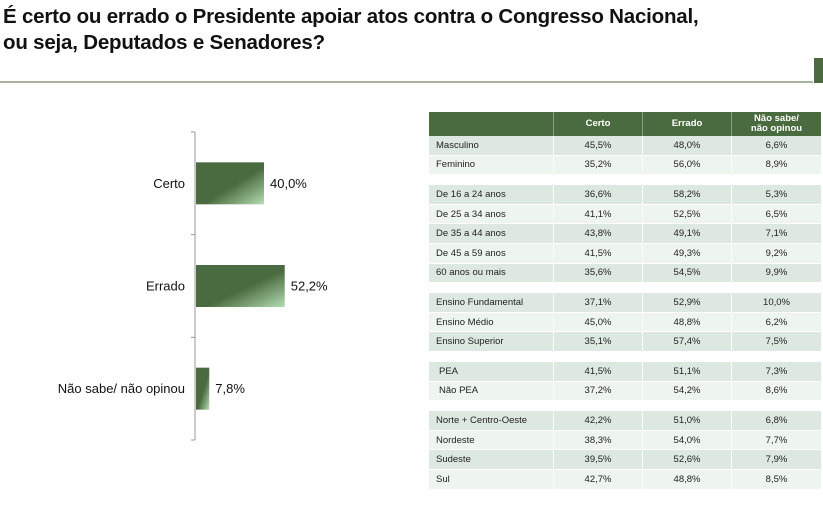 This screenshot has height=511, width=823. Describe the element at coordinates (491, 165) in the screenshot. I see `row-label: Feminino` at that location.